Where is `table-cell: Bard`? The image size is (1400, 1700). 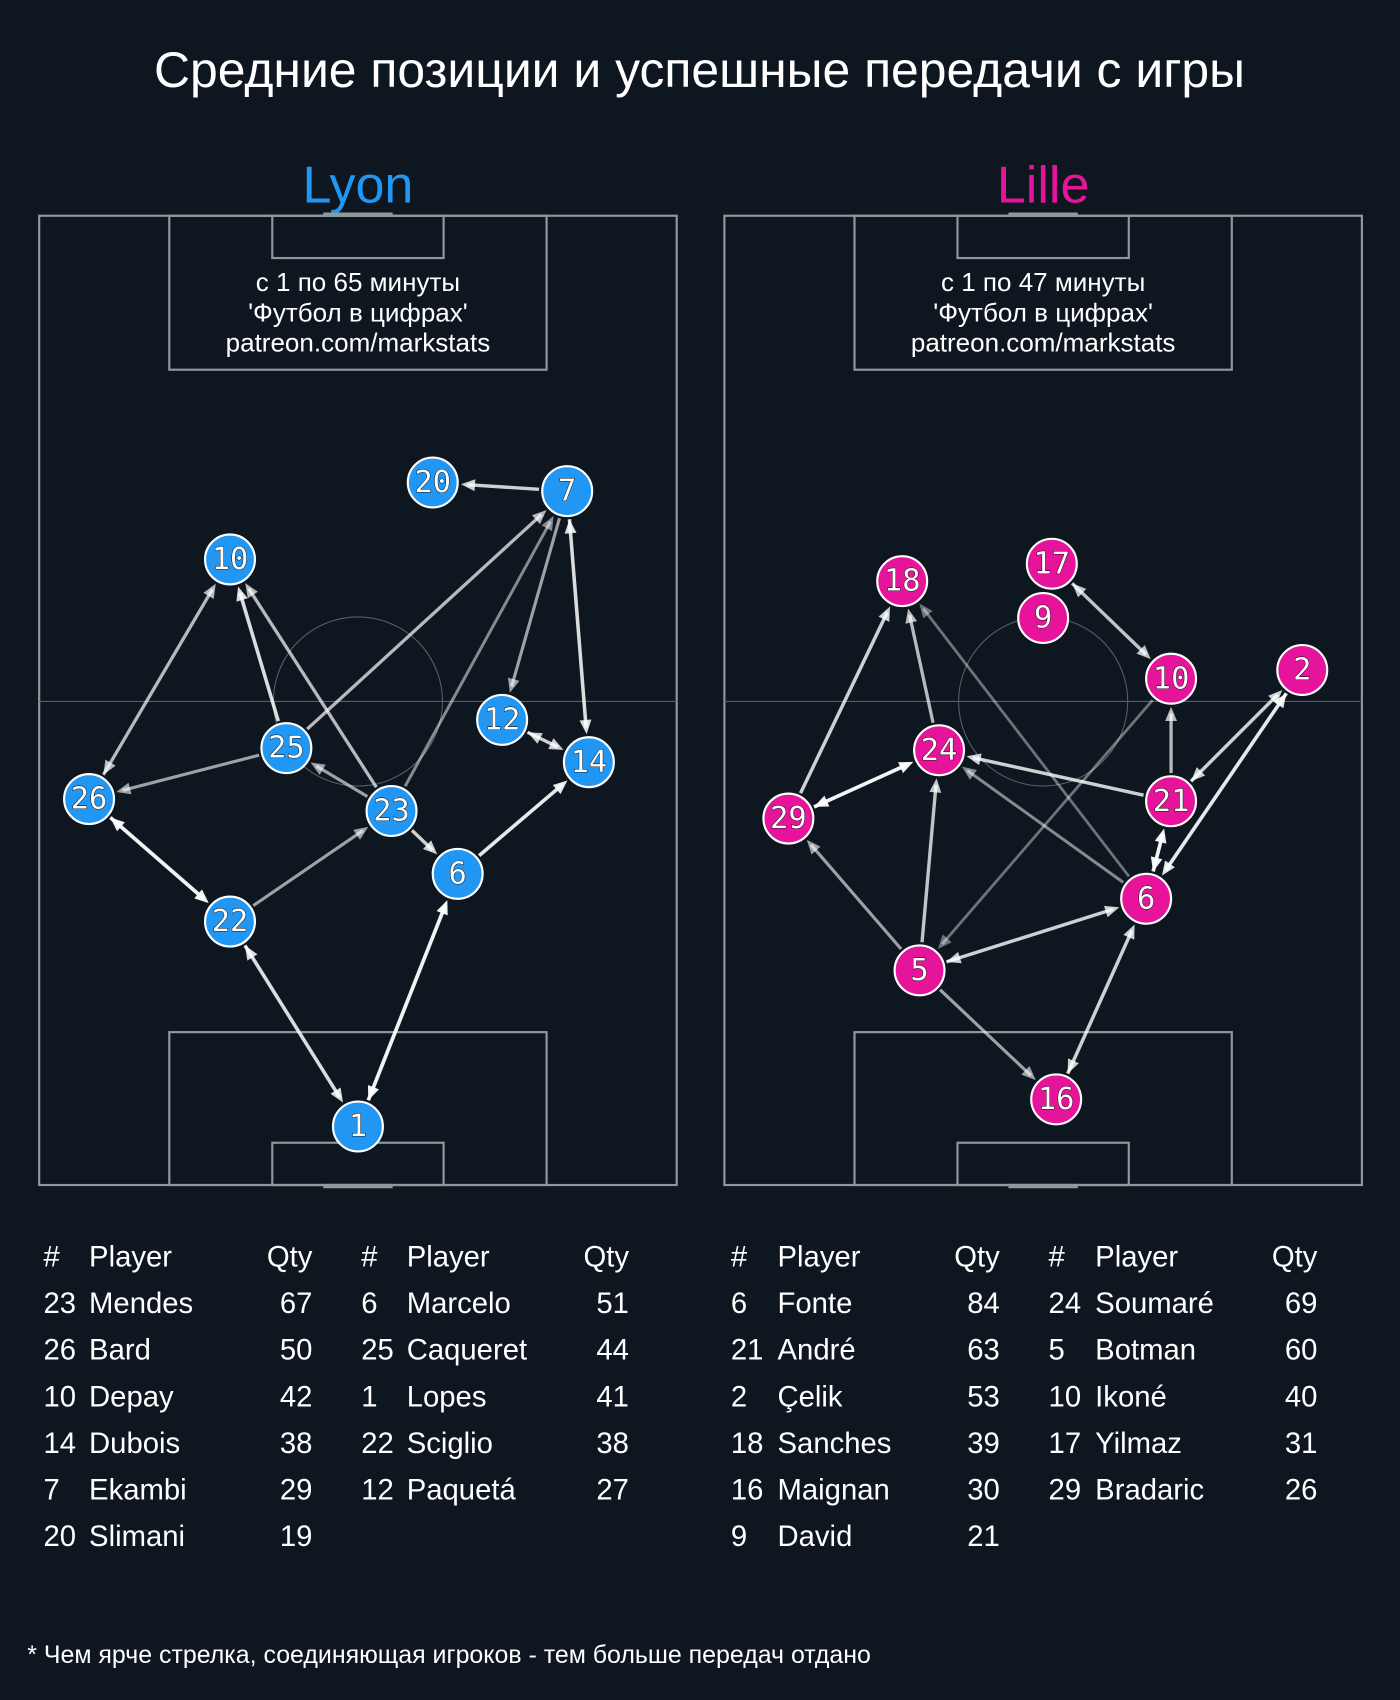 table-cell: Bard is located at coordinates (120, 1351).